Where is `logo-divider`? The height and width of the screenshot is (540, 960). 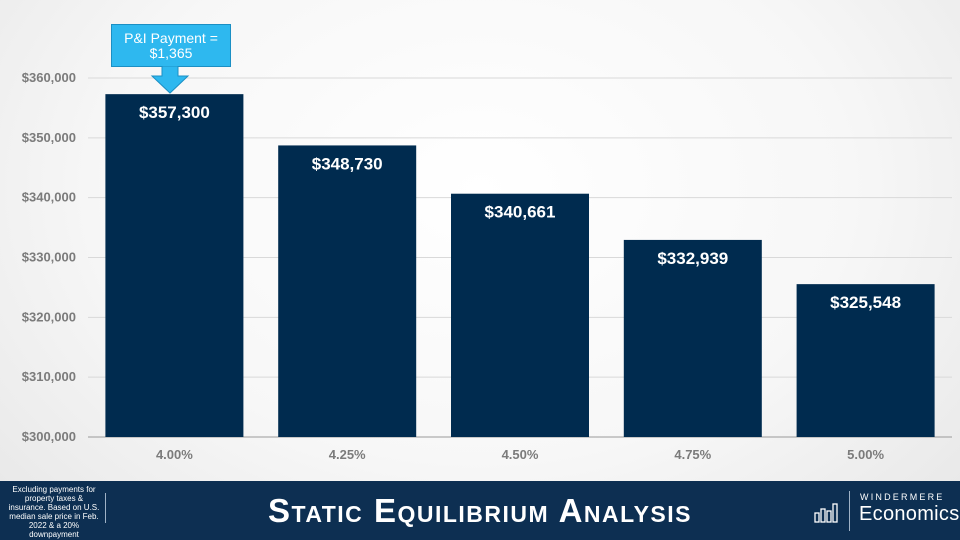
logo-divider is located at coordinates (849, 511).